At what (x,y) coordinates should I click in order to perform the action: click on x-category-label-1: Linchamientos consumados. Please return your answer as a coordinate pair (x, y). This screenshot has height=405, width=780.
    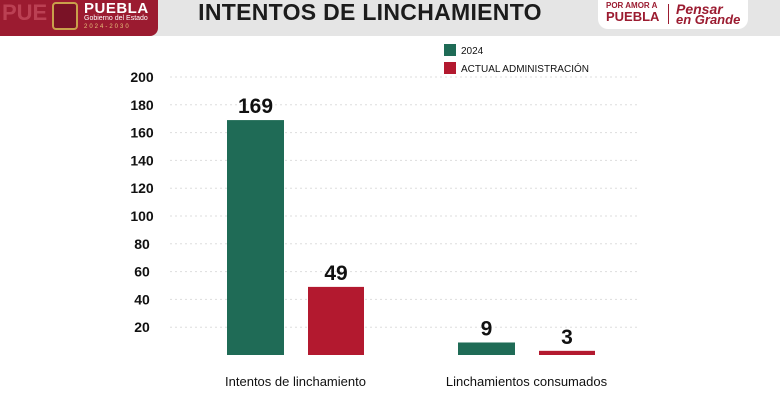
    Looking at the image, I should click on (527, 381).